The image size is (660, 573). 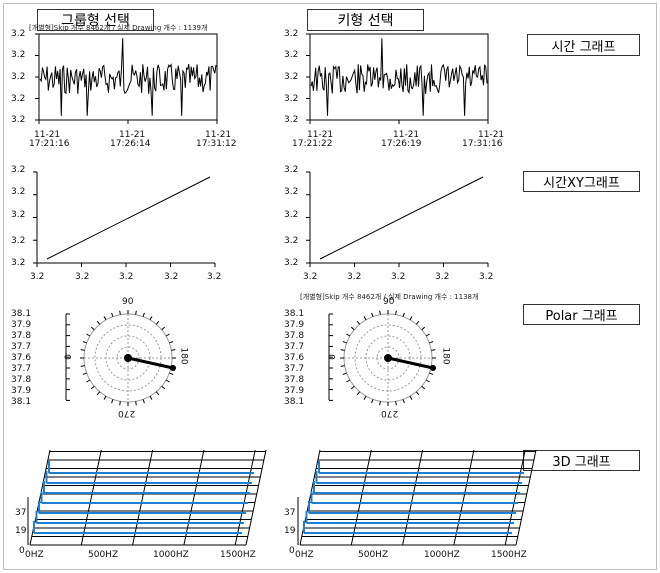 I want to click on time-xy-graph-button: 시간XY그래프, so click(x=581, y=181).